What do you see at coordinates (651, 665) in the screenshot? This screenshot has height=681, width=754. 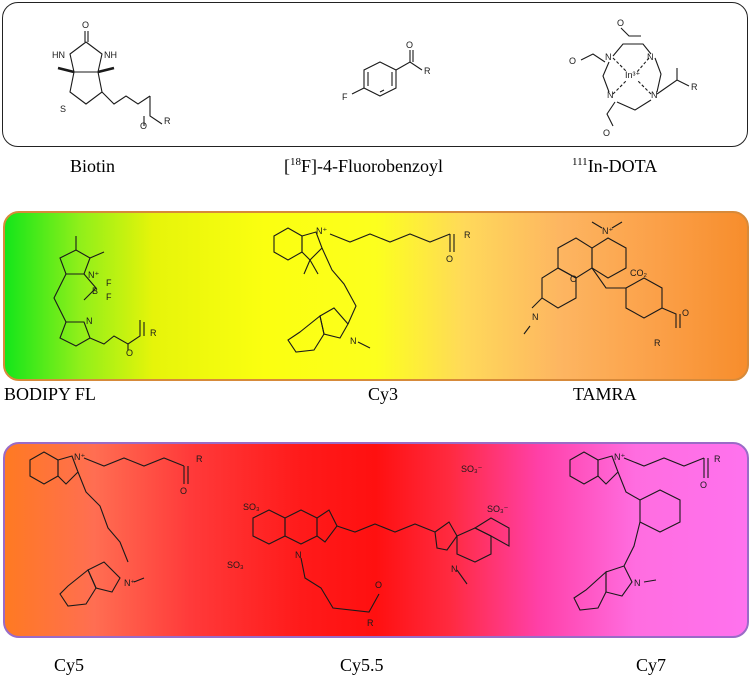 I see `cy7-label: Cy7` at bounding box center [651, 665].